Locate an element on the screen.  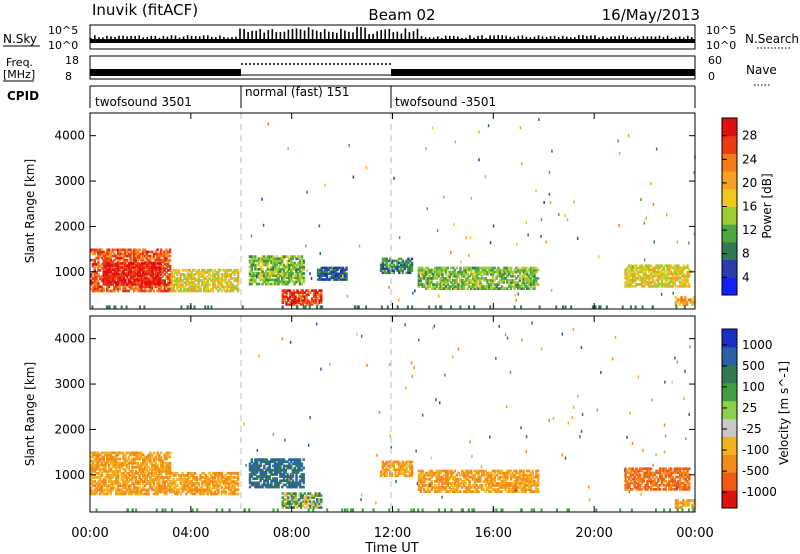
ground-point is located at coordinates (490, 307).